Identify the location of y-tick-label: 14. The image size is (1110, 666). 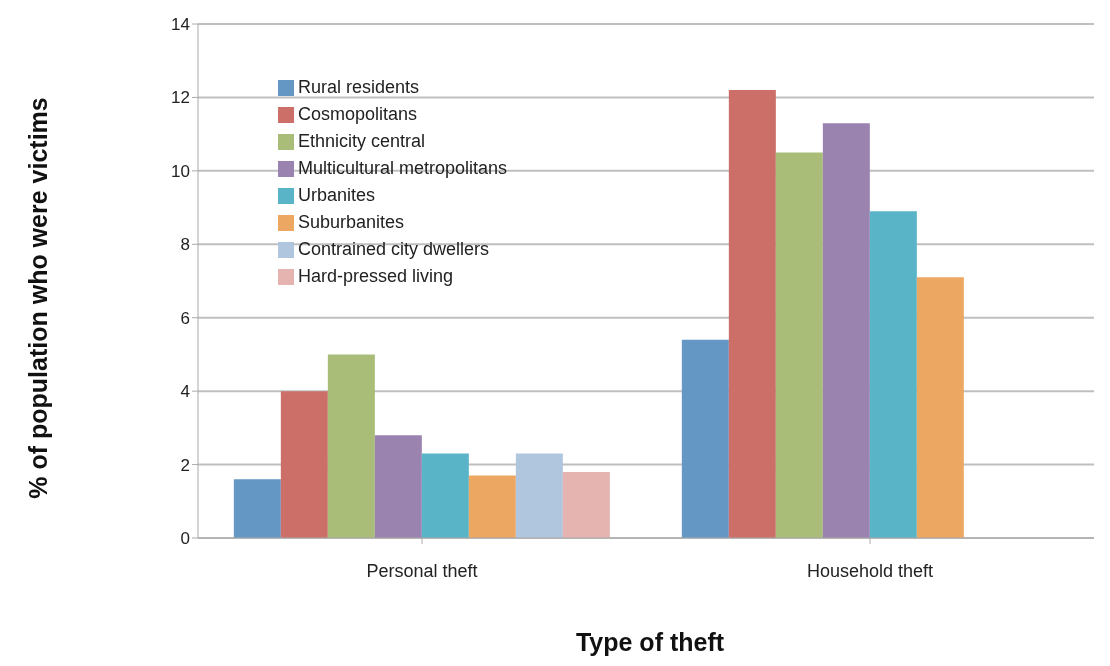
(180, 25).